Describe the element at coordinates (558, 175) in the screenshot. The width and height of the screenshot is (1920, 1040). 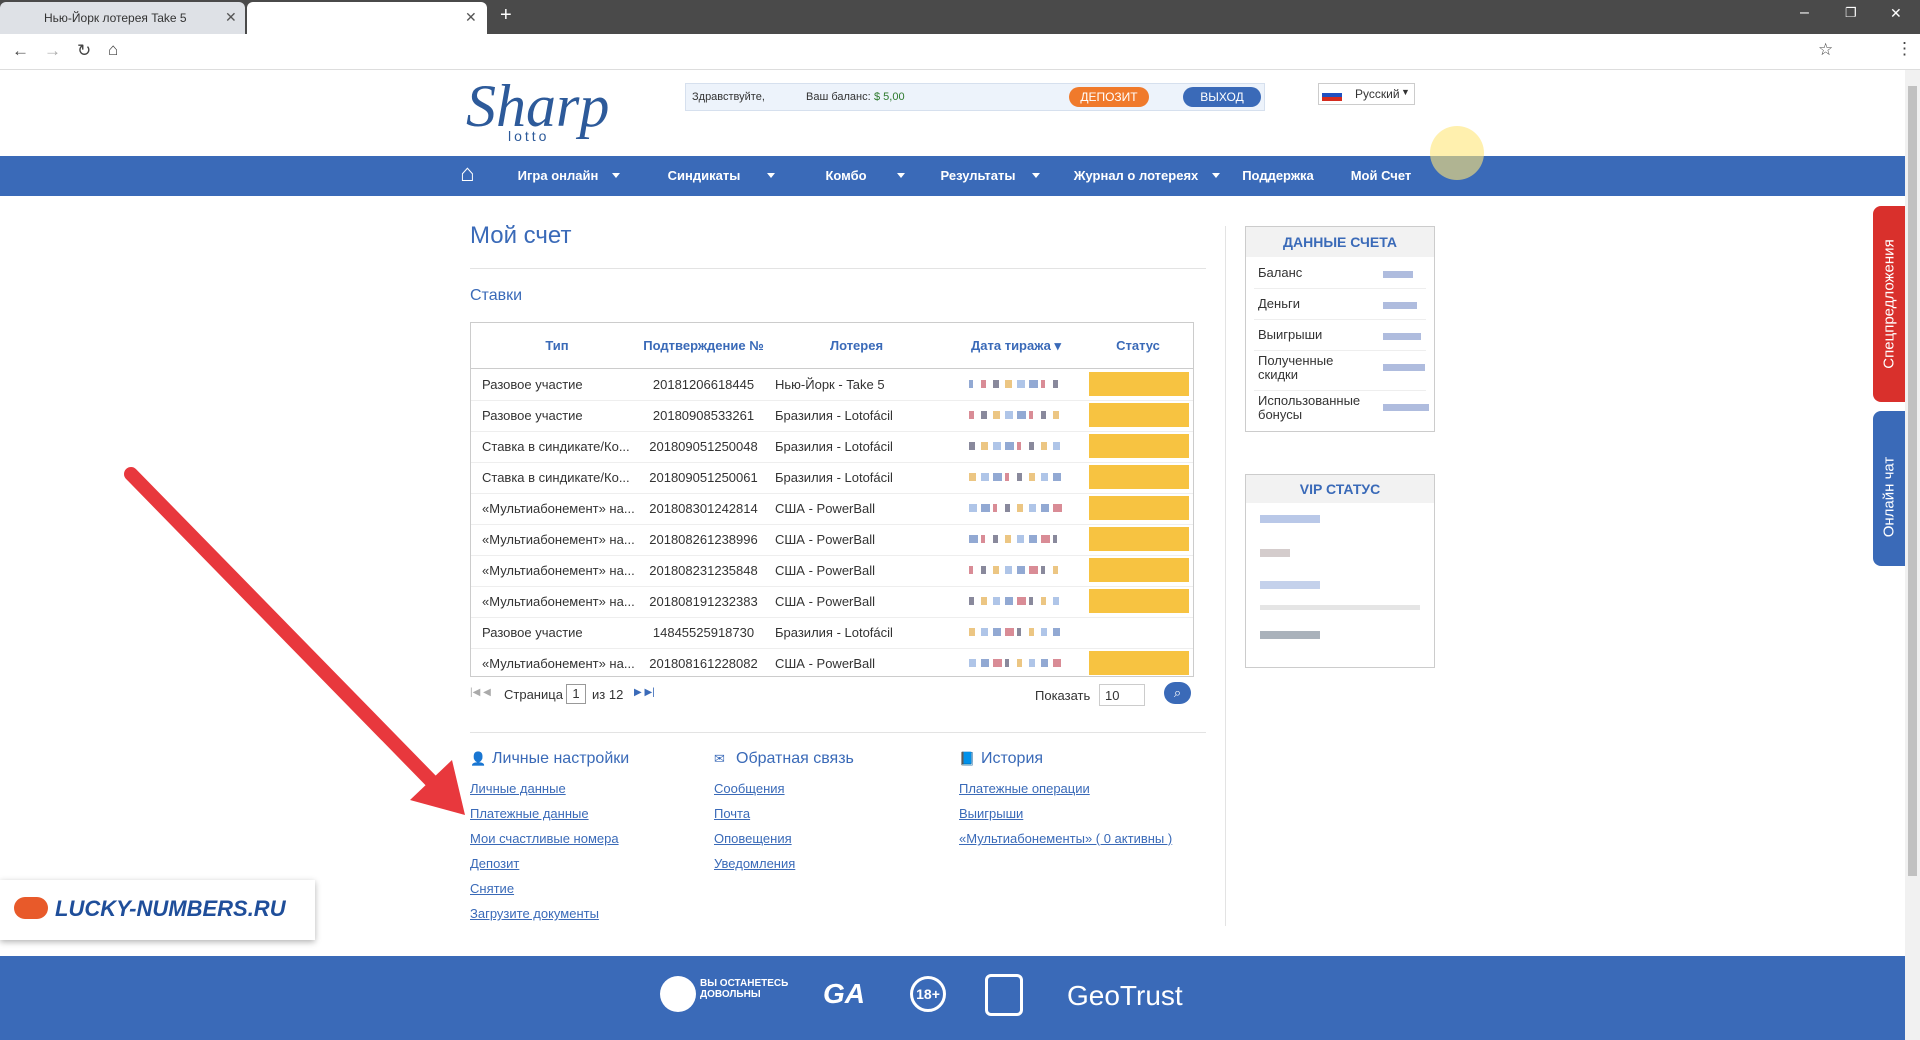
I see `nav-item: Игра онлайн` at that location.